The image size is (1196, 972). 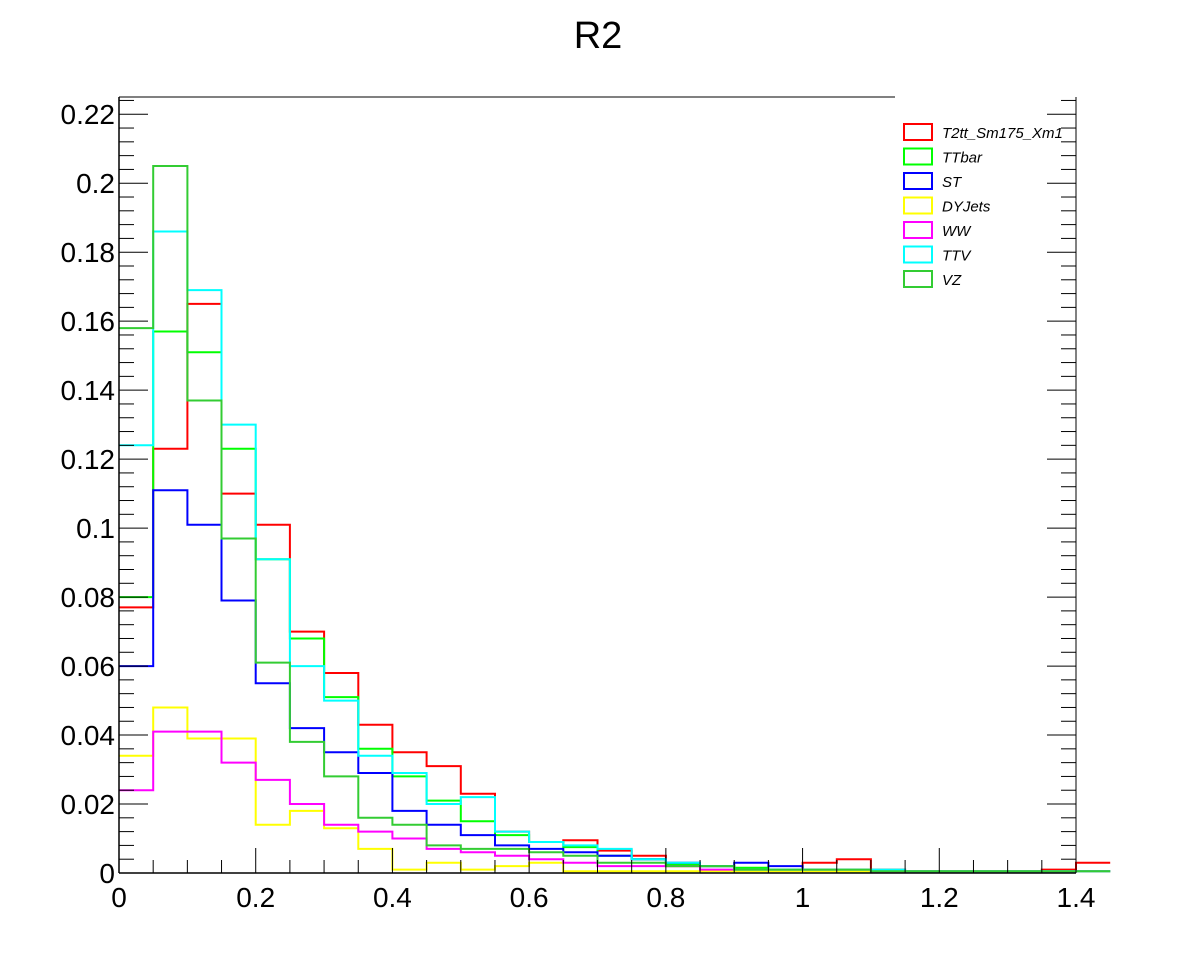 I want to click on x-tick-label: 0, so click(x=119, y=897).